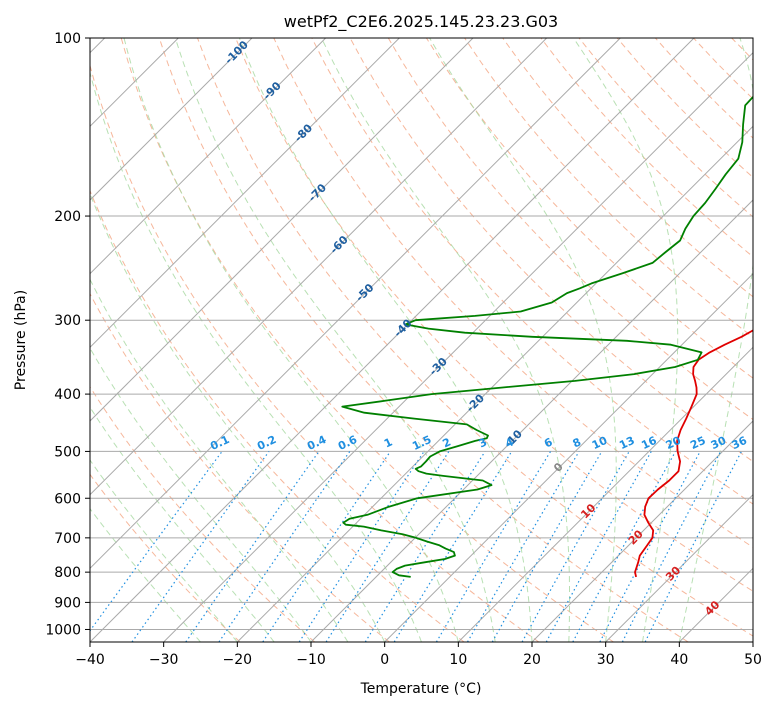  I want to click on y-tick-label: 1000, so click(63, 630).